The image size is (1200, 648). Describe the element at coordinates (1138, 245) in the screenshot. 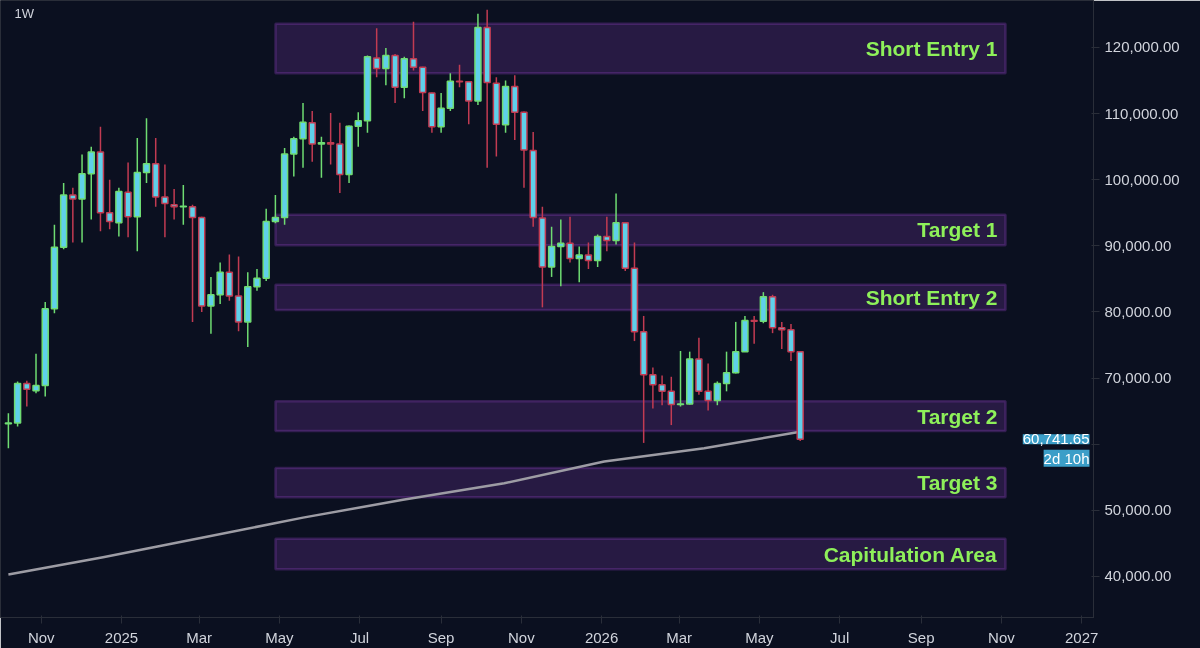

I see `y-tick-label: 90,000.00` at that location.